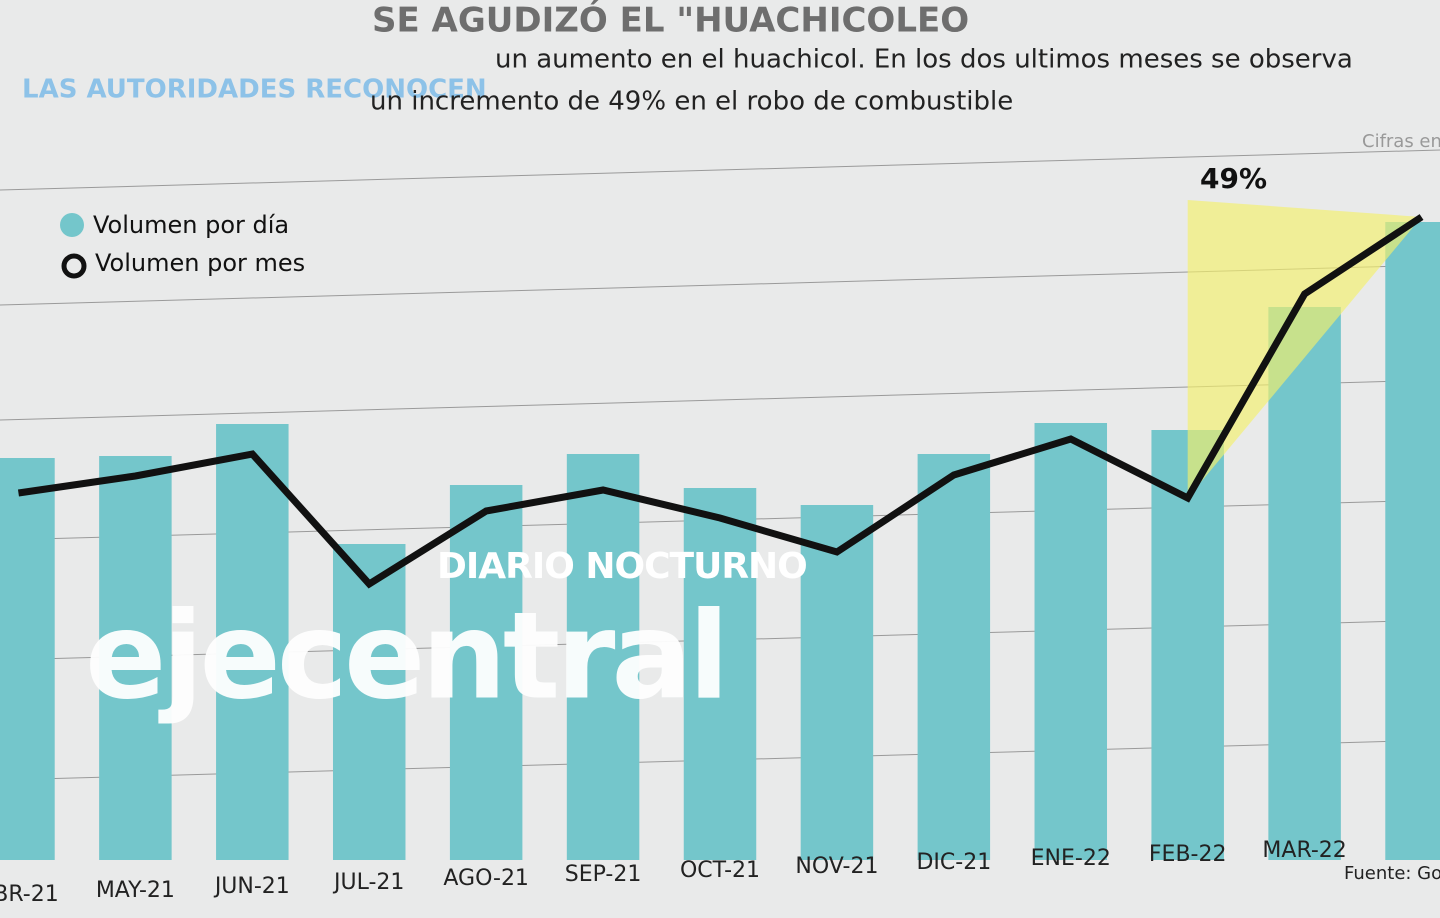 Image resolution: width=1440 pixels, height=918 pixels. What do you see at coordinates (720, 870) in the screenshot?
I see `x-tick-label: OCT-21` at bounding box center [720, 870].